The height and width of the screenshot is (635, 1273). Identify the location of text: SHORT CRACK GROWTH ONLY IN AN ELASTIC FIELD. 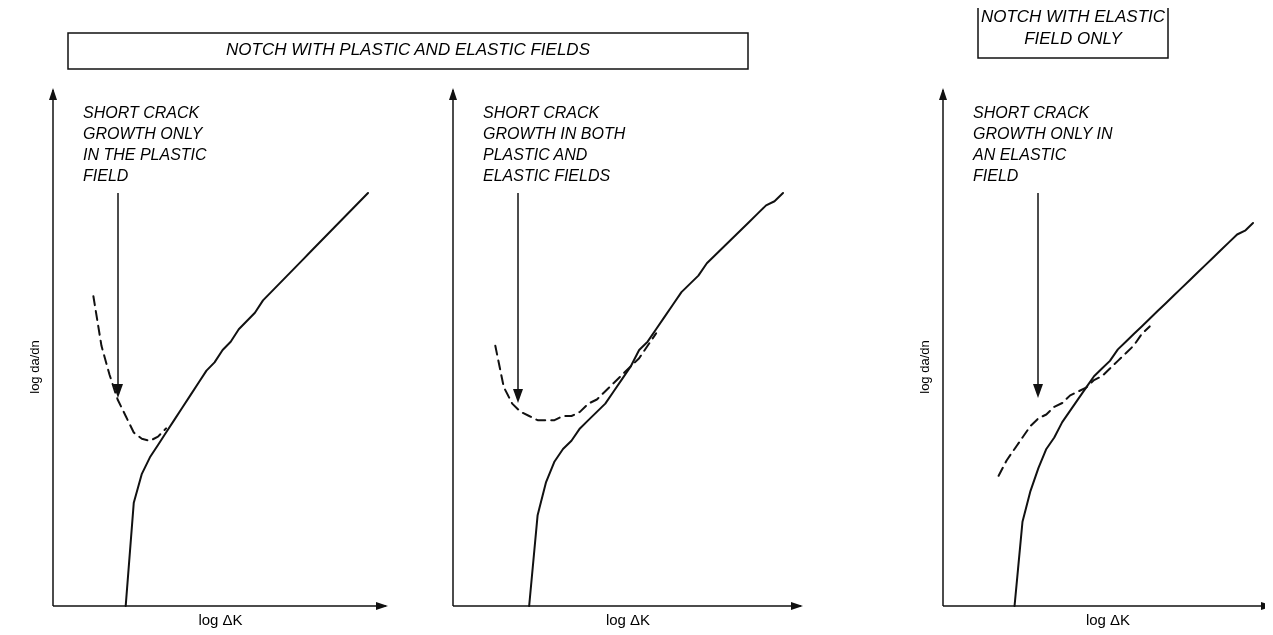
(1043, 144).